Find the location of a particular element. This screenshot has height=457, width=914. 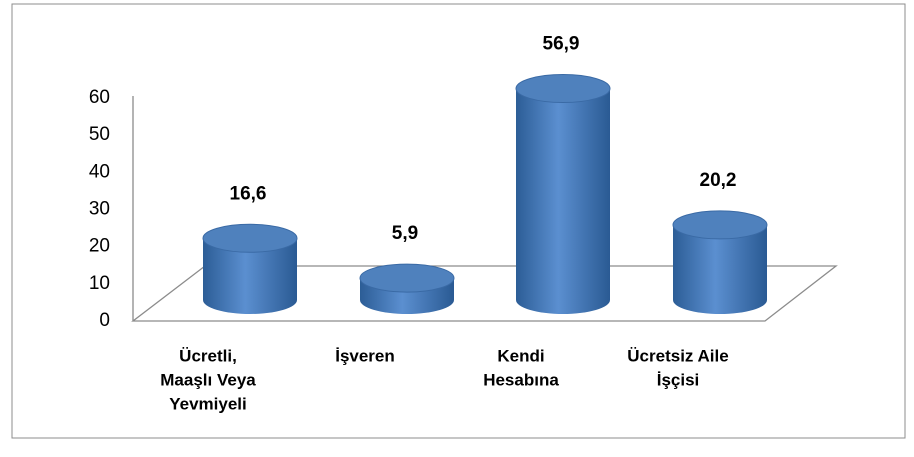

y-tick-label: 30 is located at coordinates (99, 209).